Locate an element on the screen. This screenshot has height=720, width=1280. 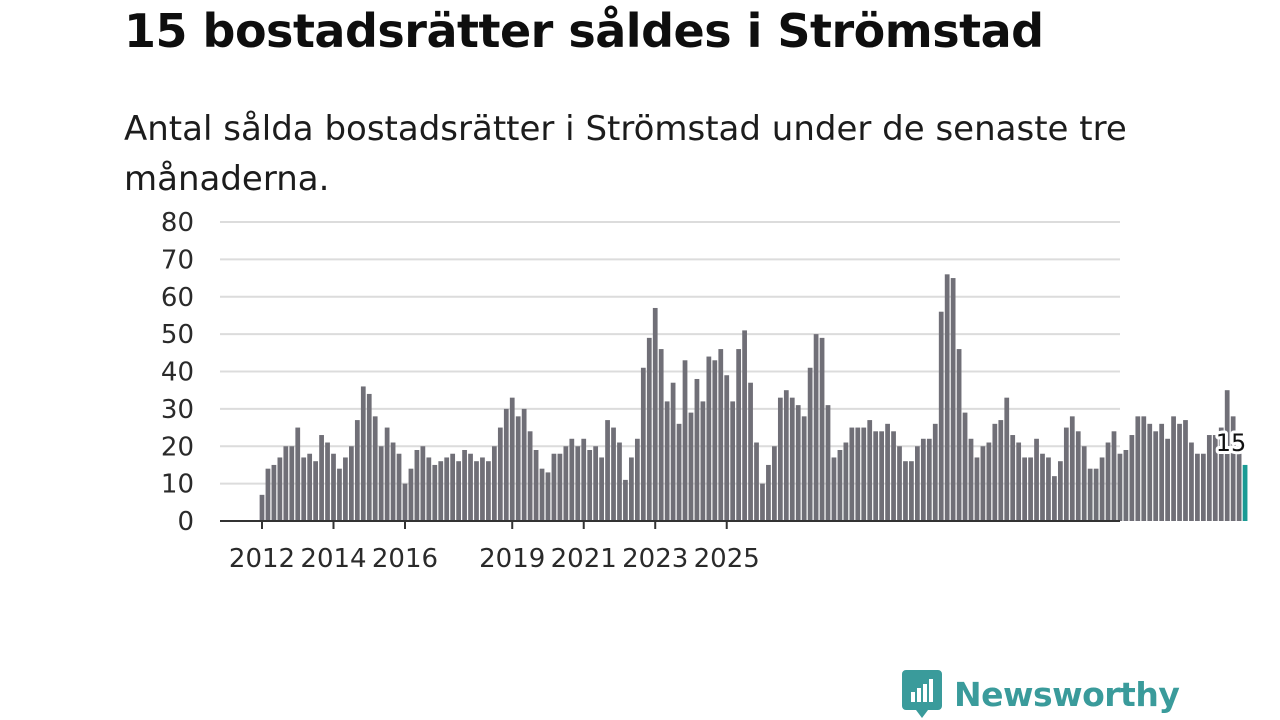
y-tick-label: 60 is located at coordinates (177, 298).